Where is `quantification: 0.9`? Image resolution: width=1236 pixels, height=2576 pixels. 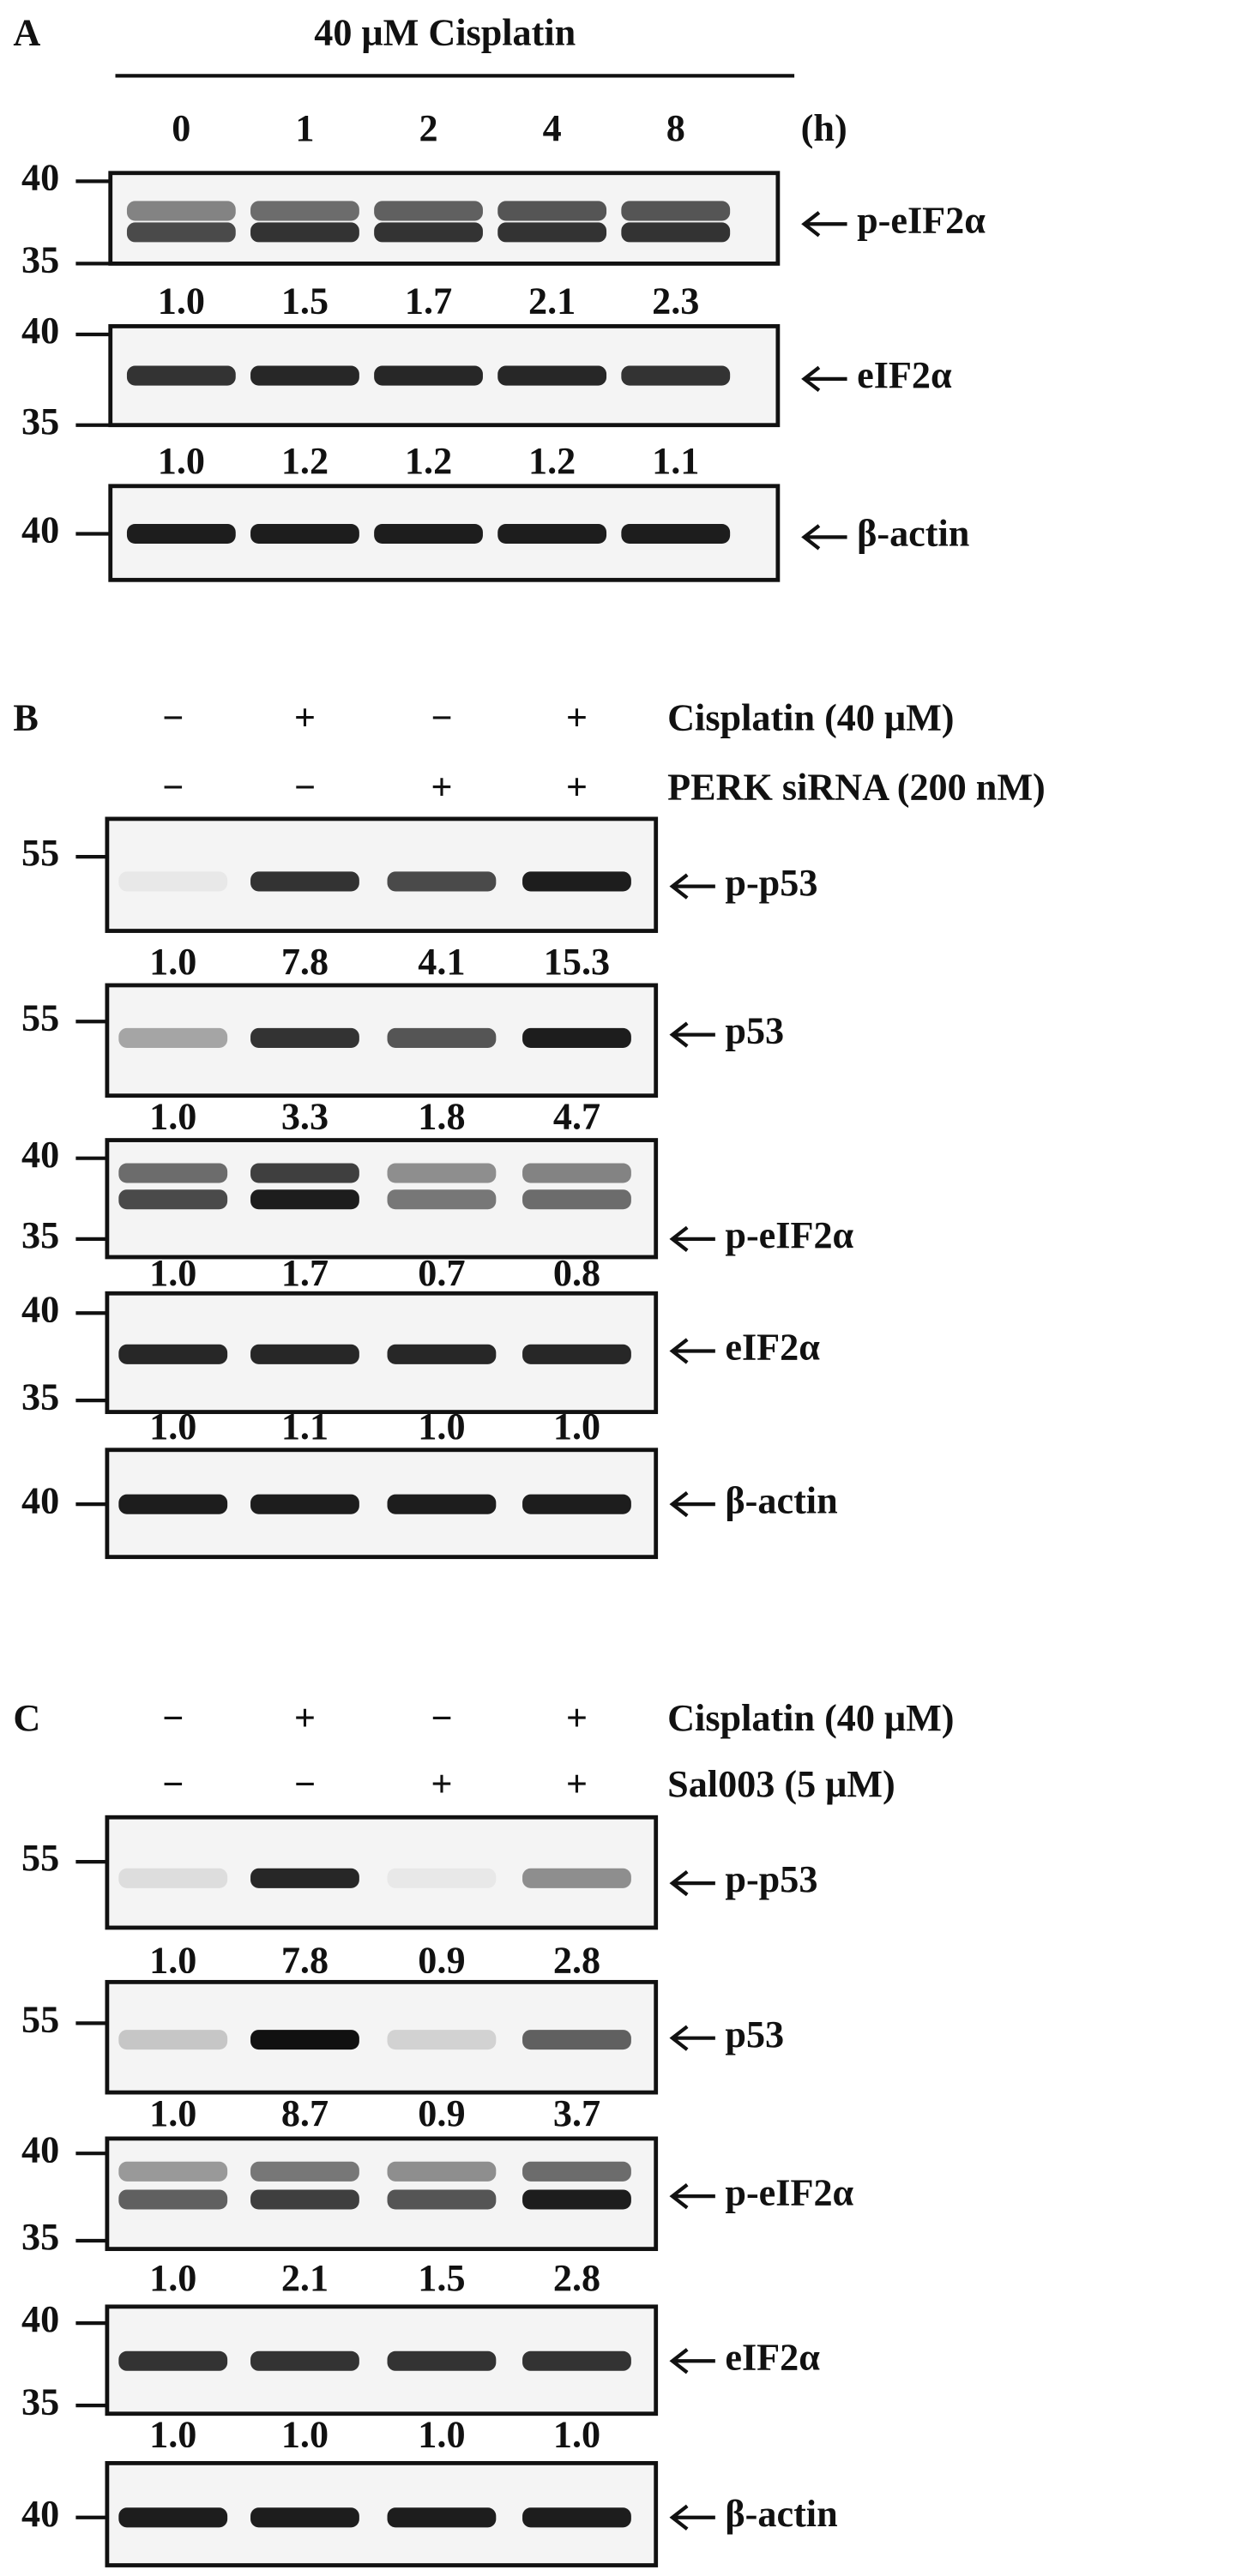 quantification: 0.9 is located at coordinates (441, 2113).